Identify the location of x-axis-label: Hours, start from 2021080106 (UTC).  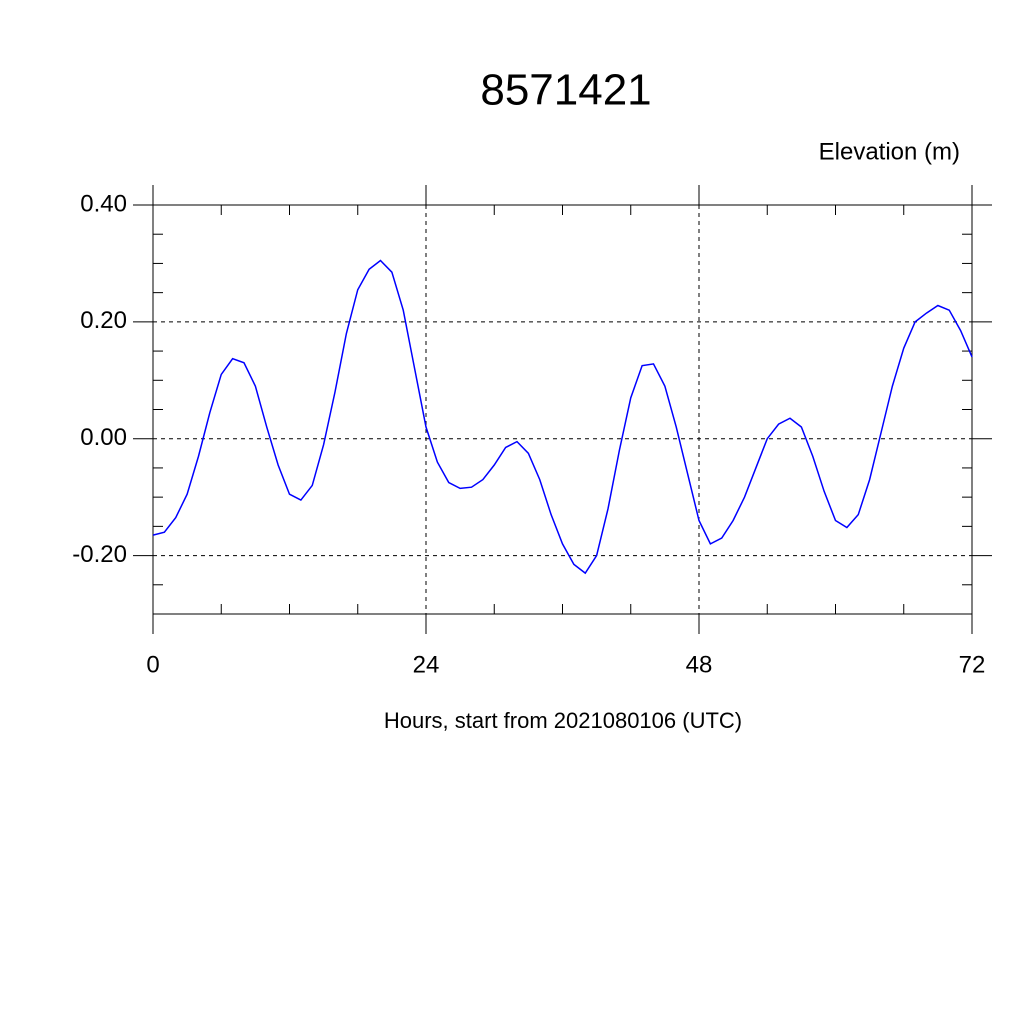
(563, 720).